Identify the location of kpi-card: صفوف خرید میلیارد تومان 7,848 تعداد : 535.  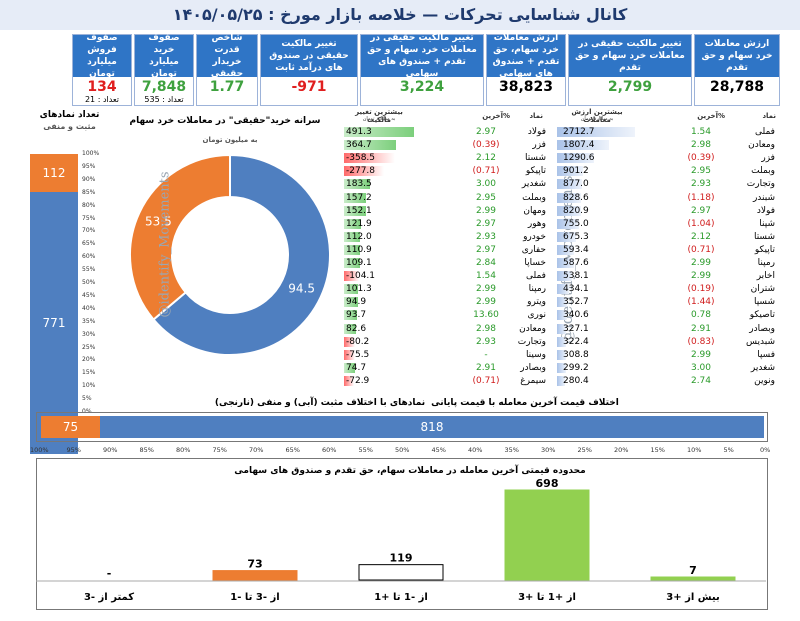
(164, 69).